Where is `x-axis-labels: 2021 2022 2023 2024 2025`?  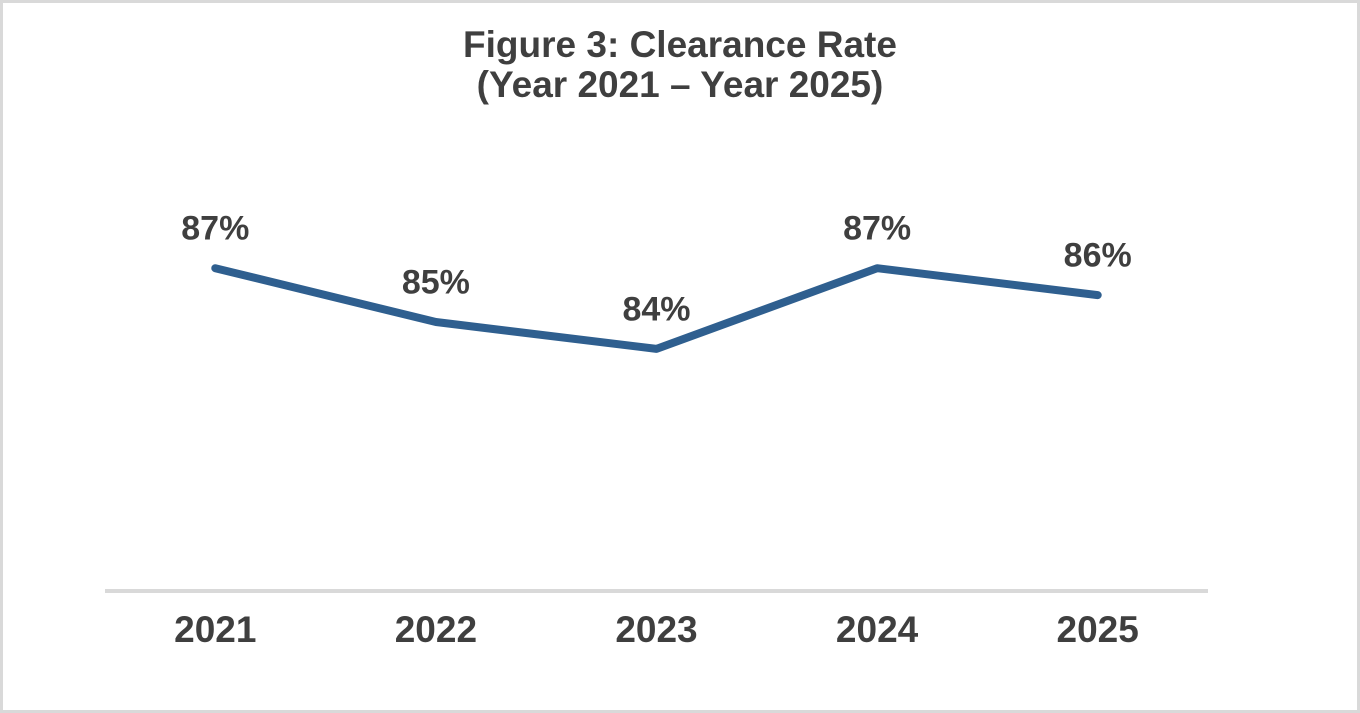
x-axis-labels: 2021 2022 2023 2024 2025 is located at coordinates (656, 630).